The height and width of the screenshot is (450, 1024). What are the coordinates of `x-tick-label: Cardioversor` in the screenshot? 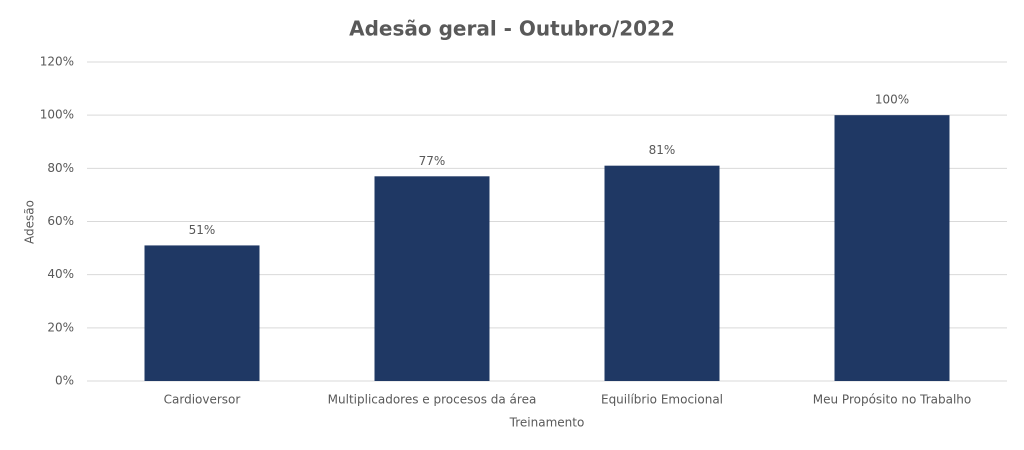 It's located at (202, 400).